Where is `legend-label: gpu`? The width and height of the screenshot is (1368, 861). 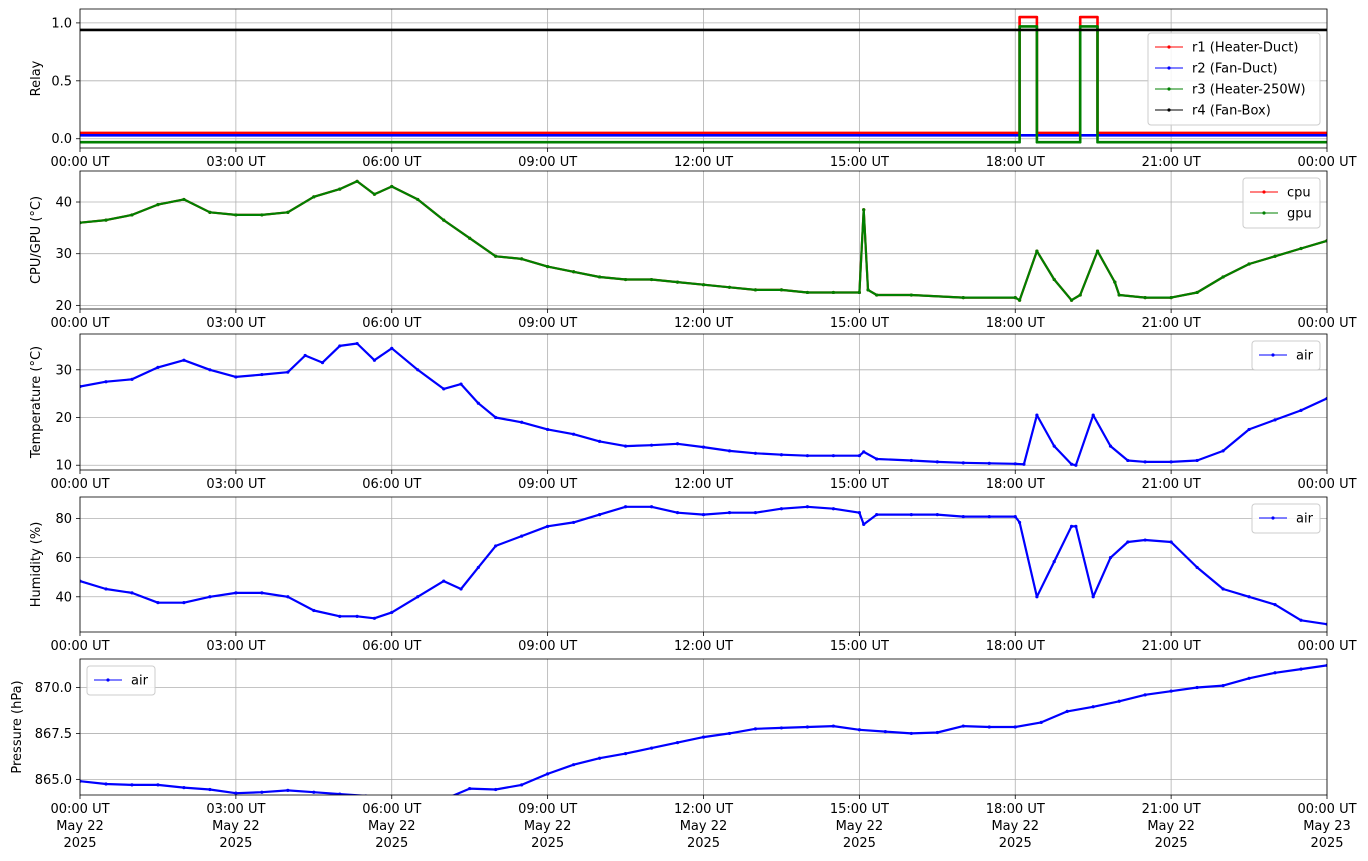
legend-label: gpu is located at coordinates (1299, 214).